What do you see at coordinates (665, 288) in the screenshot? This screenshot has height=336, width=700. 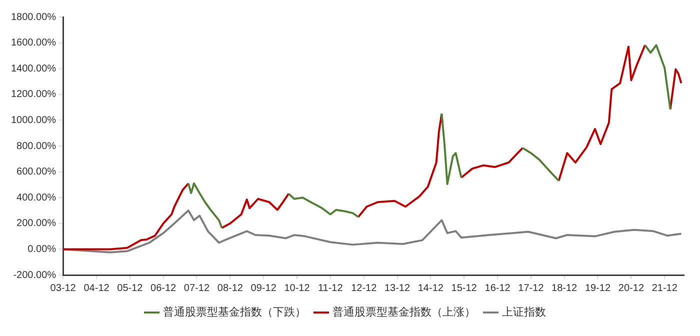 I see `x-tick-label: 21-12` at bounding box center [665, 288].